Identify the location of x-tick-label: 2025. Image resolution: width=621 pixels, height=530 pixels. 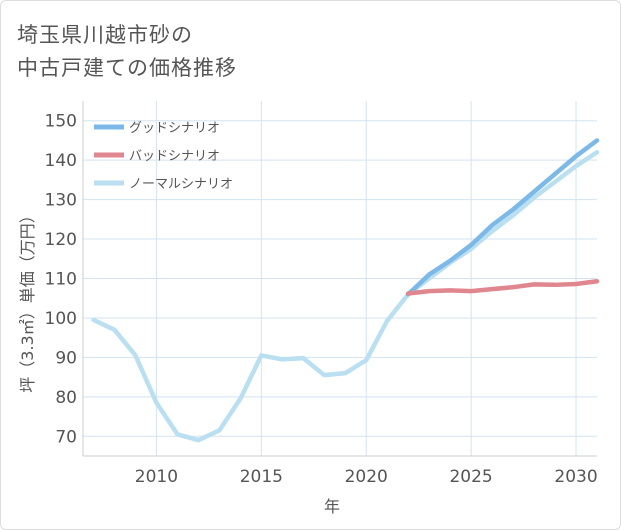
(470, 477).